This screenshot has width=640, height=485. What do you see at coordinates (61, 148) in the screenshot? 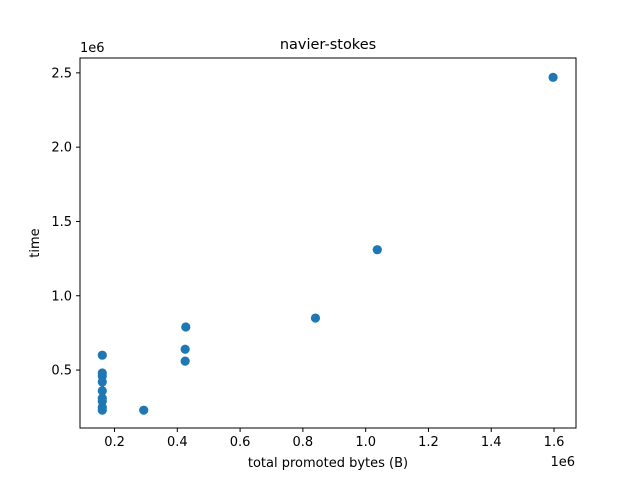
I see `y-tick-label: 2.0` at bounding box center [61, 148].